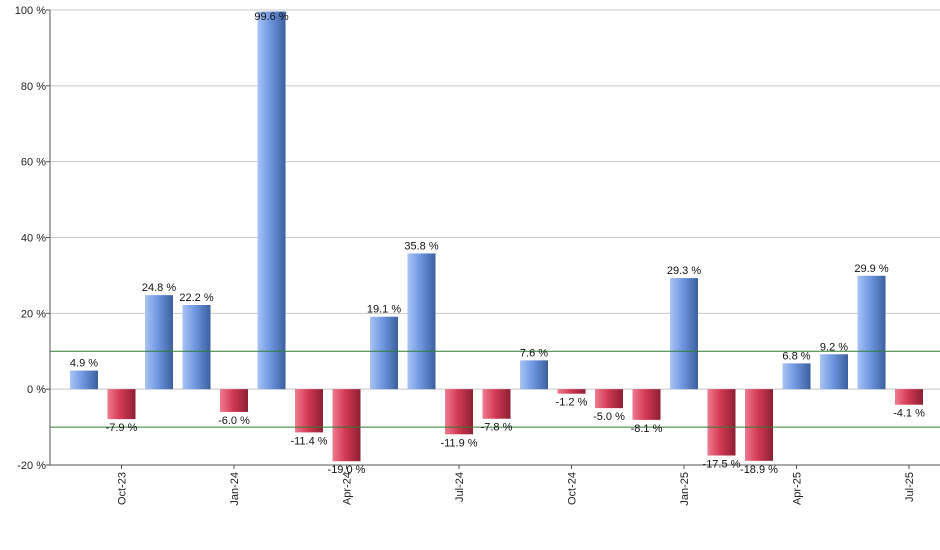 Image resolution: width=940 pixels, height=550 pixels. Describe the element at coordinates (234, 421) in the screenshot. I see `data-label: -6.0 %` at that location.